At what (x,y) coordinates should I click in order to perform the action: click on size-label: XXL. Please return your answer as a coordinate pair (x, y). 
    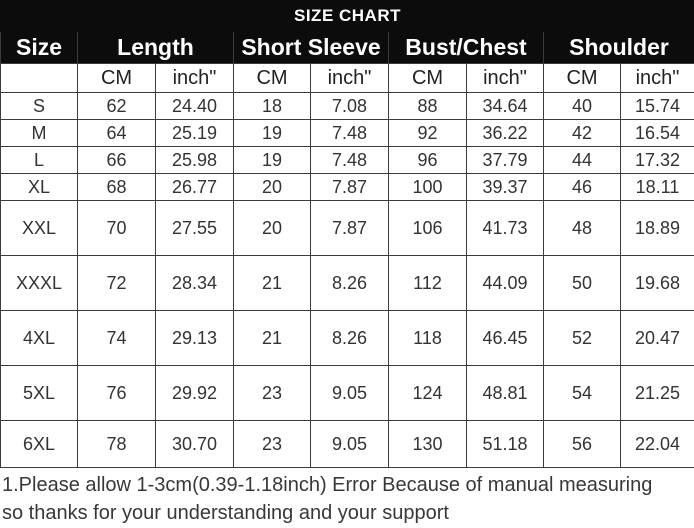
    Looking at the image, I should click on (39, 228).